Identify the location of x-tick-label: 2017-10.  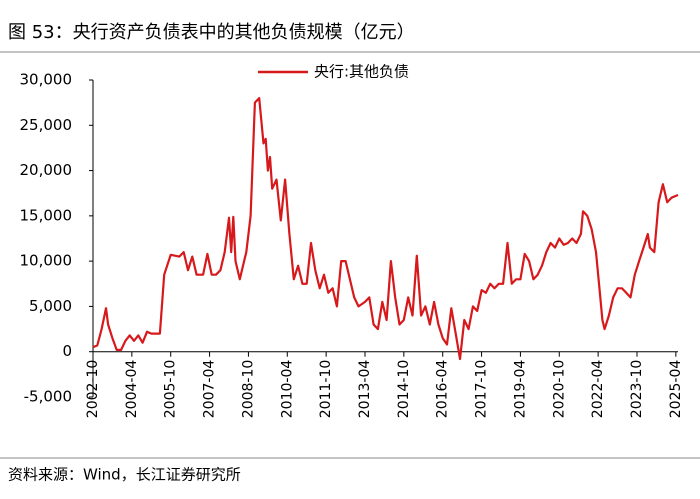
(482, 389).